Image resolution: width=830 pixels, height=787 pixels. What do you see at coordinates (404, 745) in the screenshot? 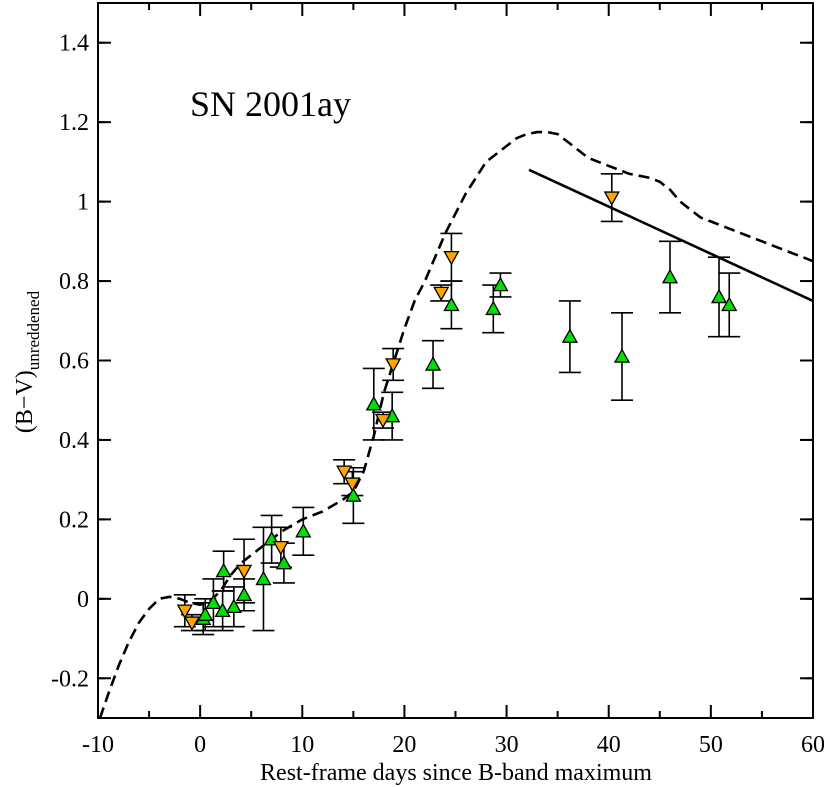
I see `x-tick-label: 20` at bounding box center [404, 745].